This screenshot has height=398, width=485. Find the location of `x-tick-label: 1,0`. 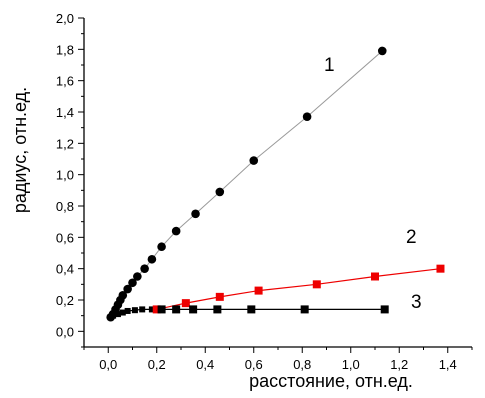

x-tick-label: 1,0 is located at coordinates (351, 364).